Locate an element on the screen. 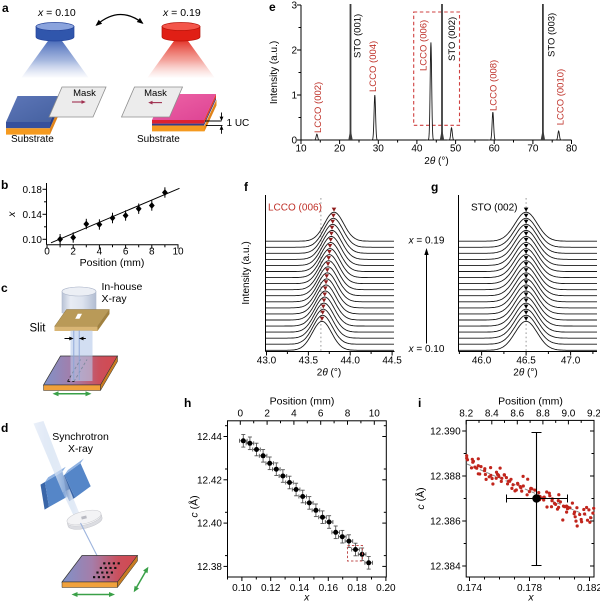  svg-text: c is located at coordinates (4, 288).